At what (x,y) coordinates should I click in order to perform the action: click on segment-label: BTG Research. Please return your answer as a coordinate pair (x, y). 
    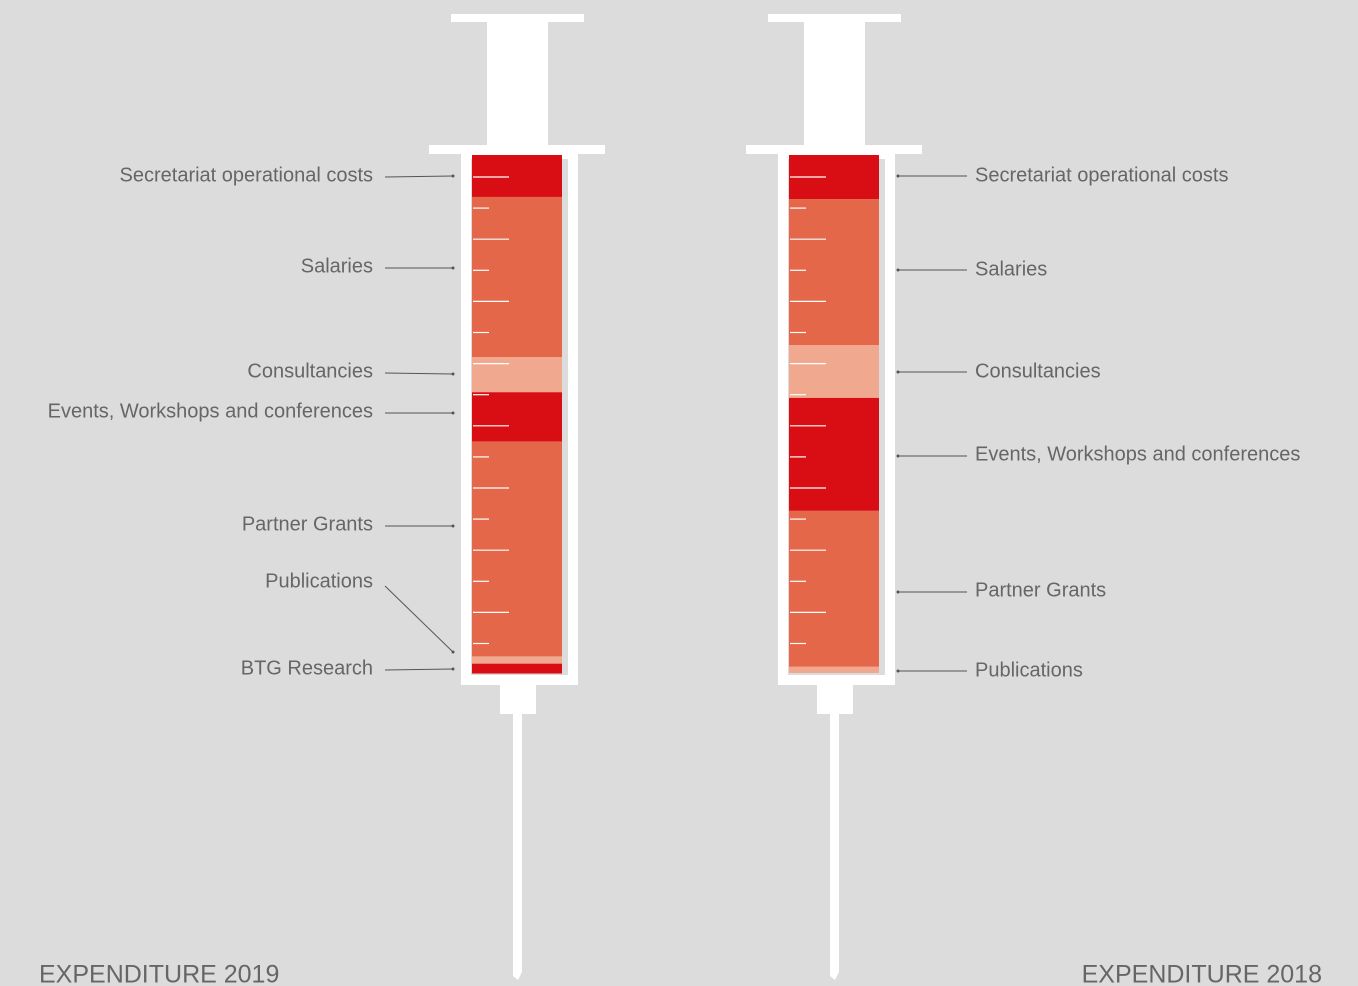
    Looking at the image, I should click on (307, 668).